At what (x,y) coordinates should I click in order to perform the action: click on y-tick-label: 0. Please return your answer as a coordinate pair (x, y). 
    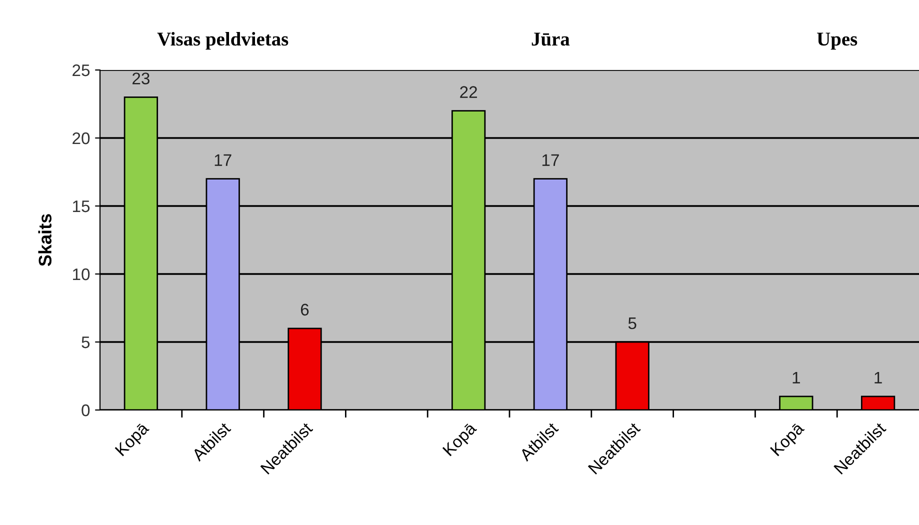
    Looking at the image, I should click on (86, 410).